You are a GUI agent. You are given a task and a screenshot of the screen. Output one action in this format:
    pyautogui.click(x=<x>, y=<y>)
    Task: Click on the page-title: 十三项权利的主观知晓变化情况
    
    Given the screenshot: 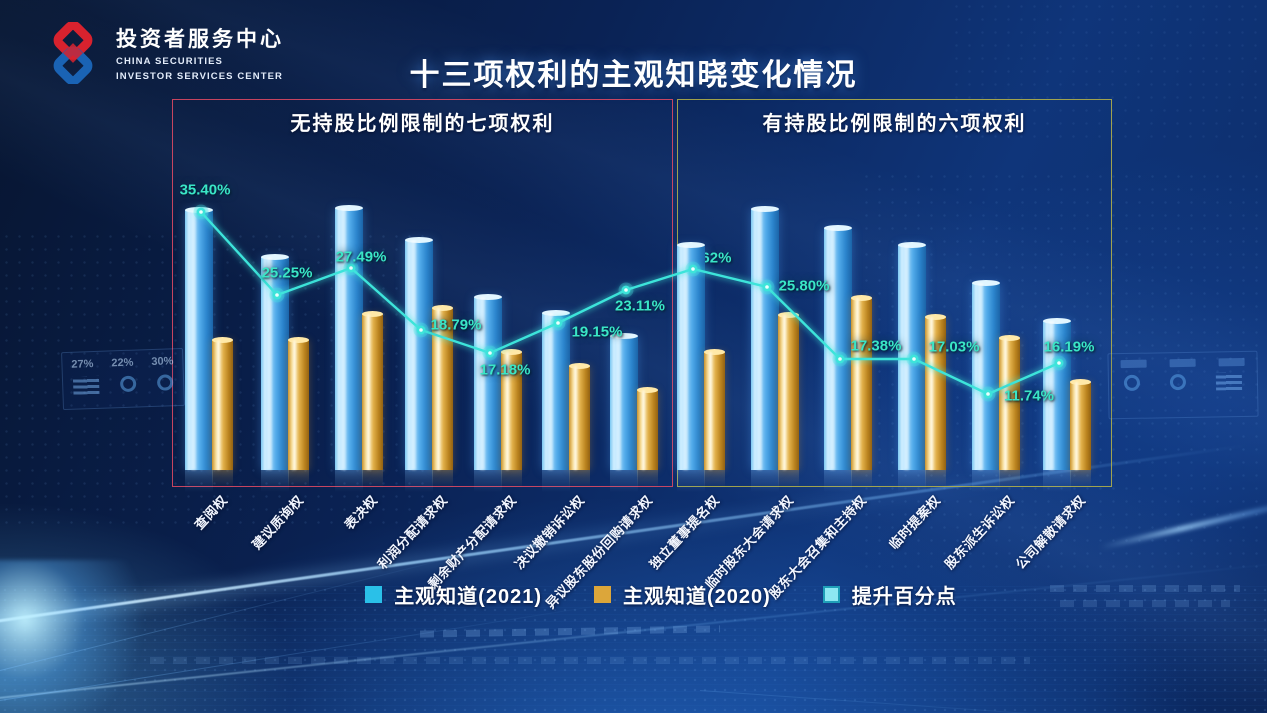 What is the action you would take?
    pyautogui.click(x=633, y=75)
    